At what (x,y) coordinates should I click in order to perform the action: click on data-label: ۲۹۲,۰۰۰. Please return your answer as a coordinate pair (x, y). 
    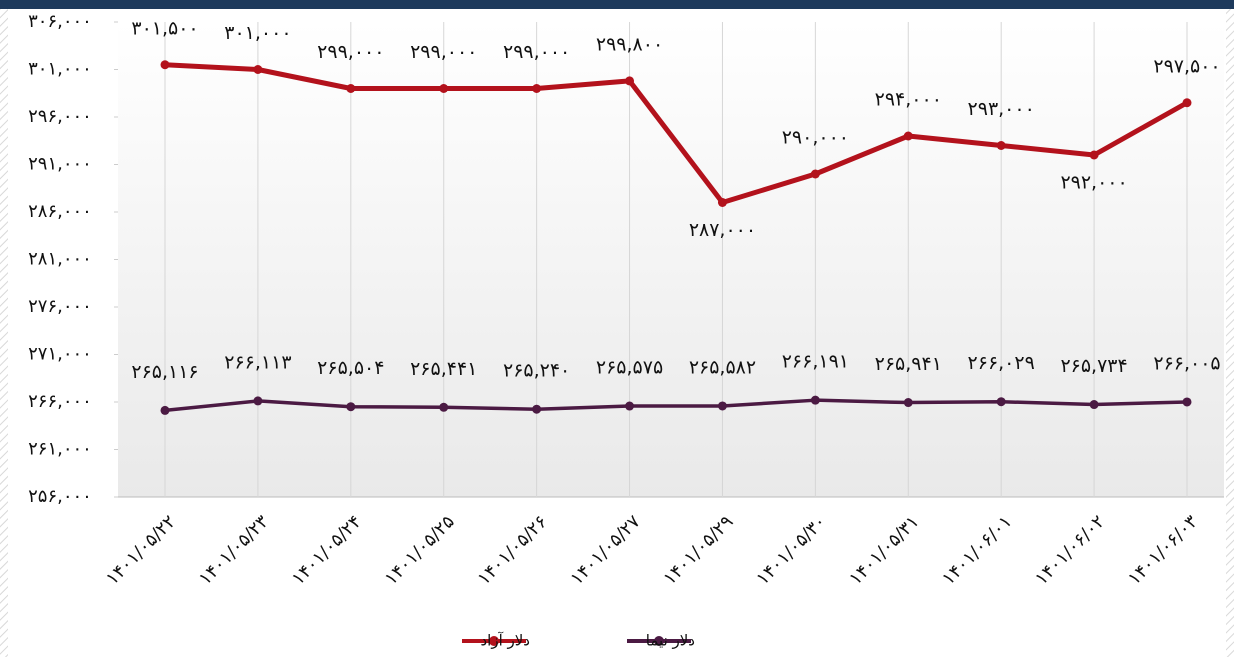
    Looking at the image, I should click on (1093, 183).